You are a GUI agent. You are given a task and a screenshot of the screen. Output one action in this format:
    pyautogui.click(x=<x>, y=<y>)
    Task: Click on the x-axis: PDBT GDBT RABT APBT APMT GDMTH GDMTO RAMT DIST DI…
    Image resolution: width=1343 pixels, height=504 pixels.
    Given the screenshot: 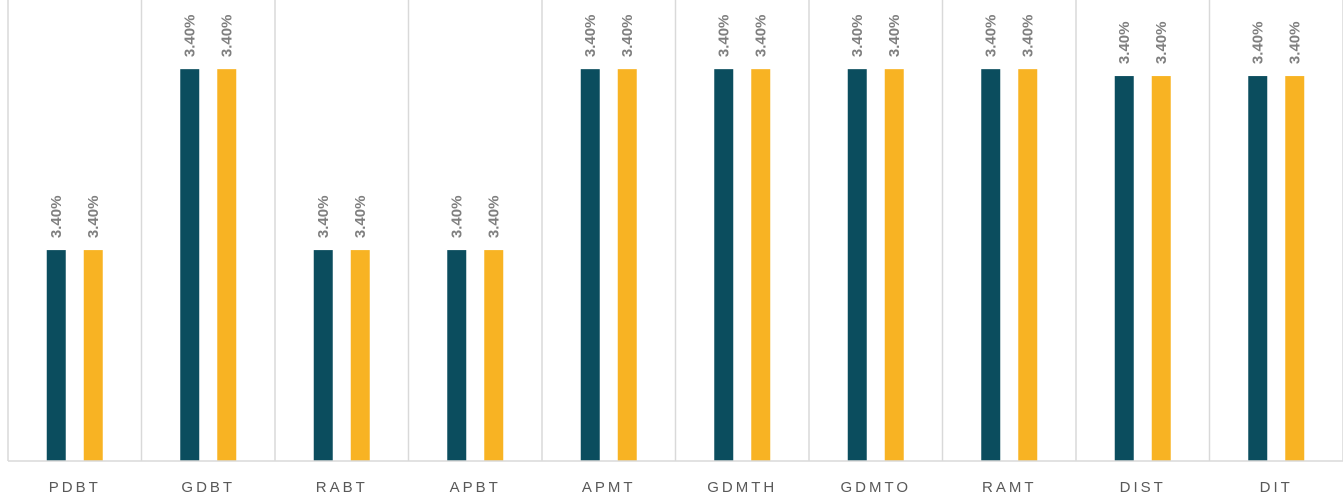 What is the action you would take?
    pyautogui.click(x=675, y=478)
    